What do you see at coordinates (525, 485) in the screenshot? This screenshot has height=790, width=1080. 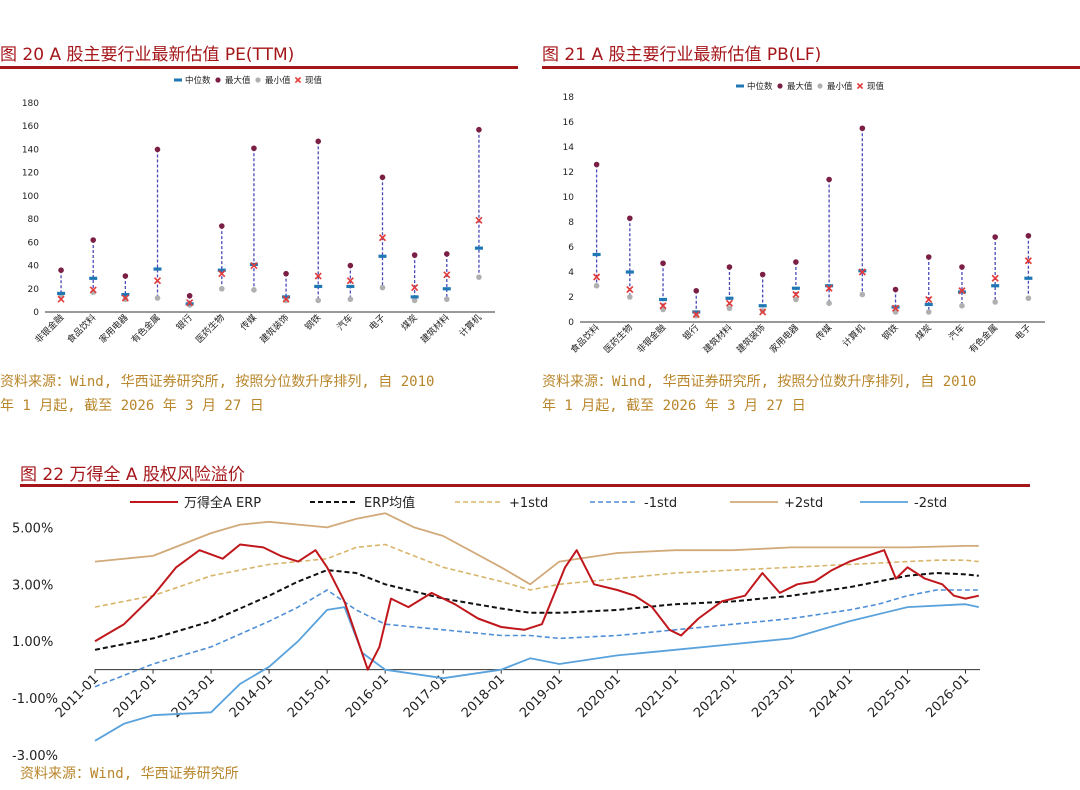 I see `erp-title-rule` at bounding box center [525, 485].